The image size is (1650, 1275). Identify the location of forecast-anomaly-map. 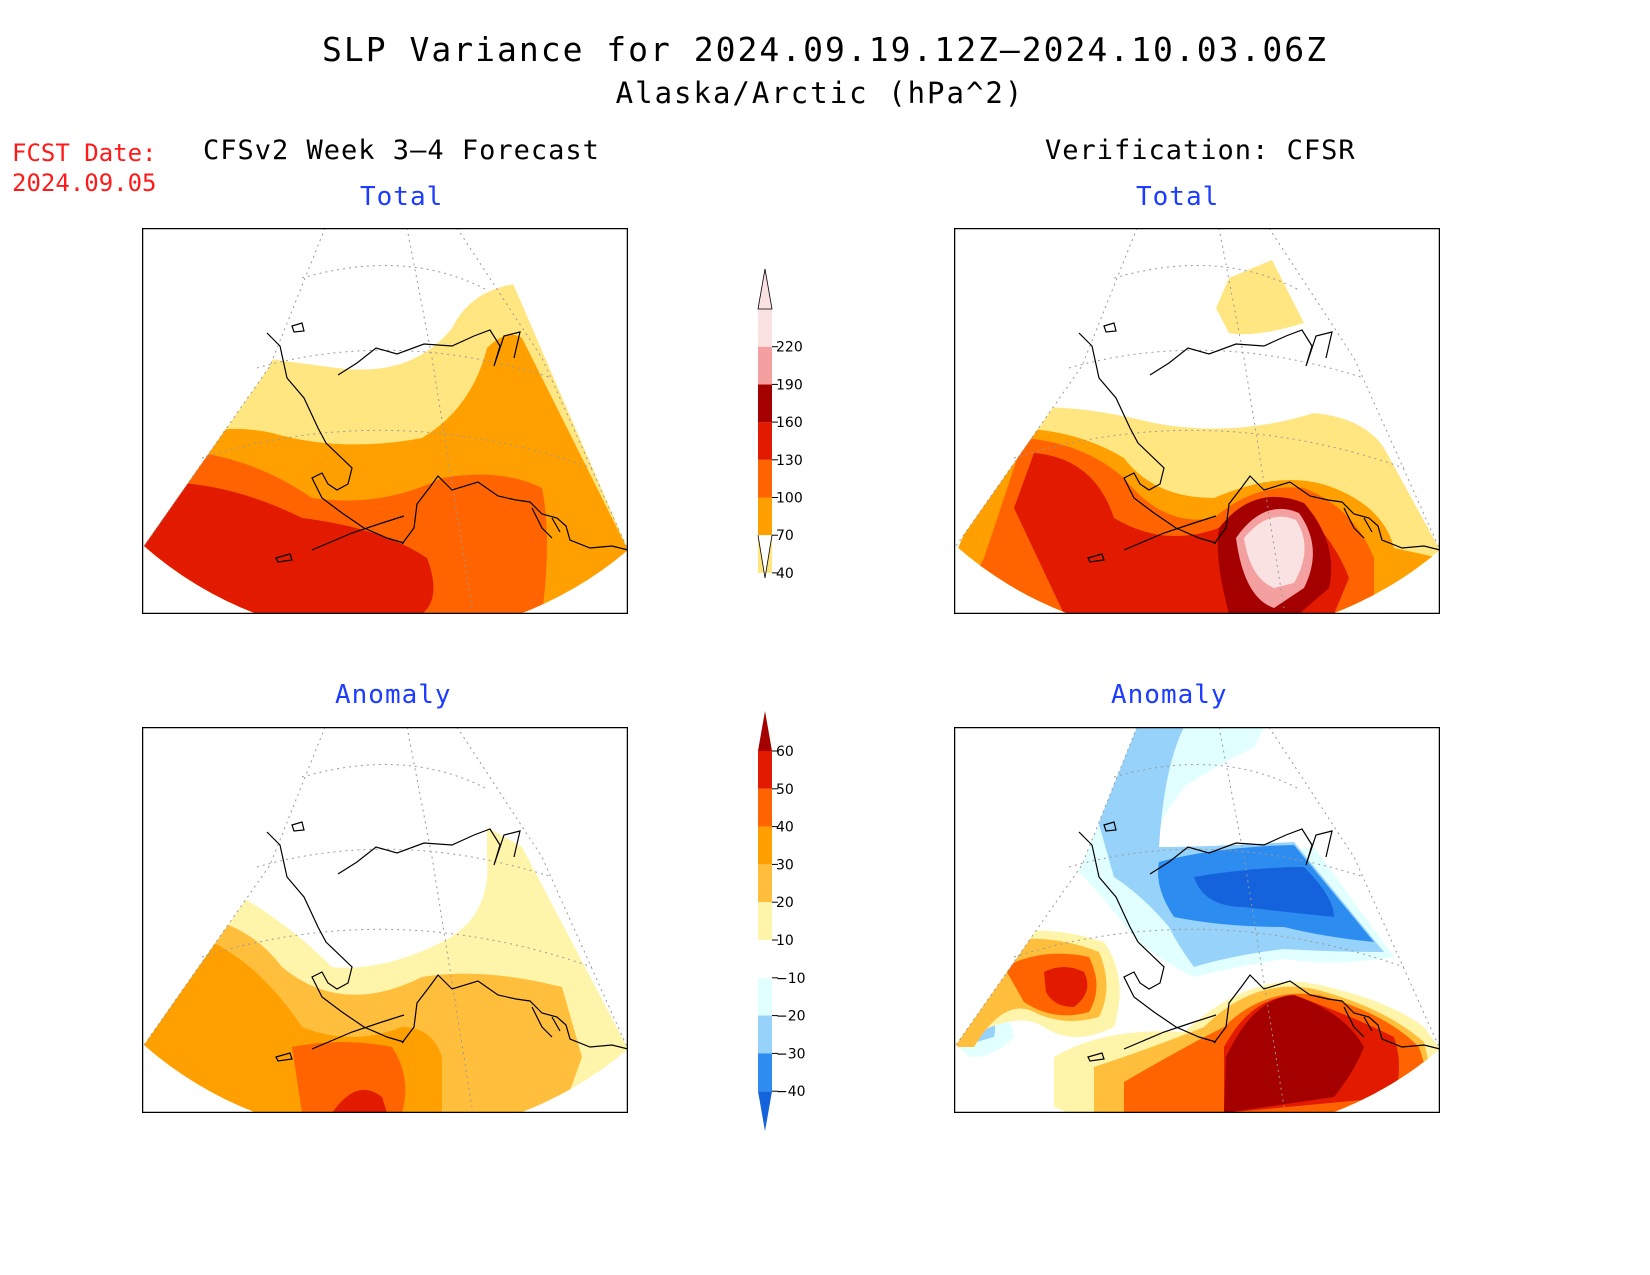
(385, 920).